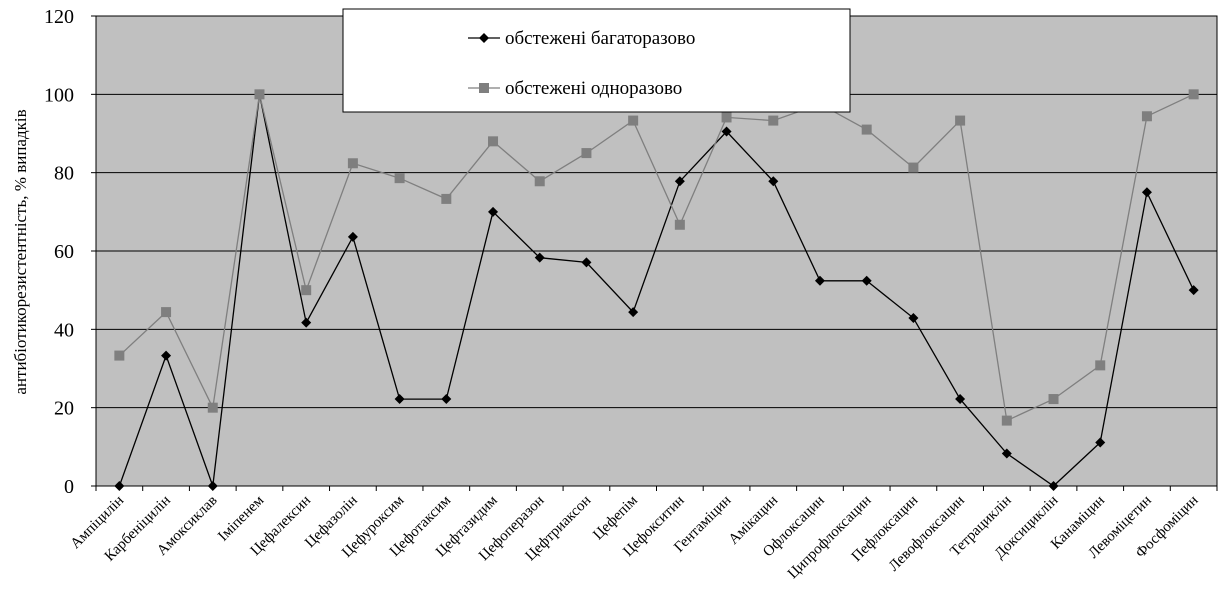  I want to click on y-axis-ticks: 0 20 40 60 80 100 120, so click(70, 252).